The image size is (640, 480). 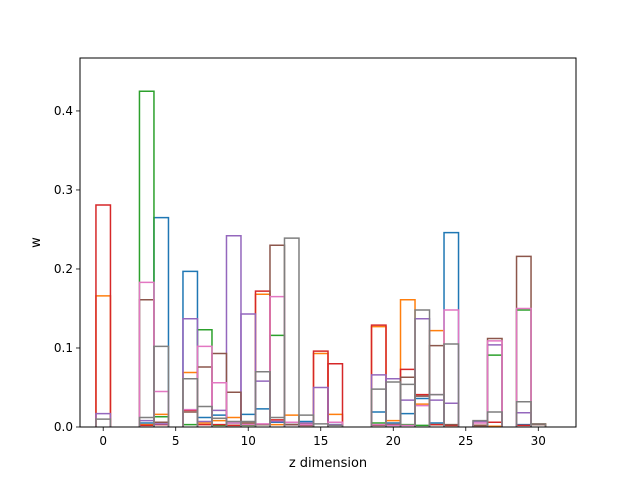 What do you see at coordinates (63, 111) in the screenshot?
I see `y-tick-label-4: 0.4` at bounding box center [63, 111].